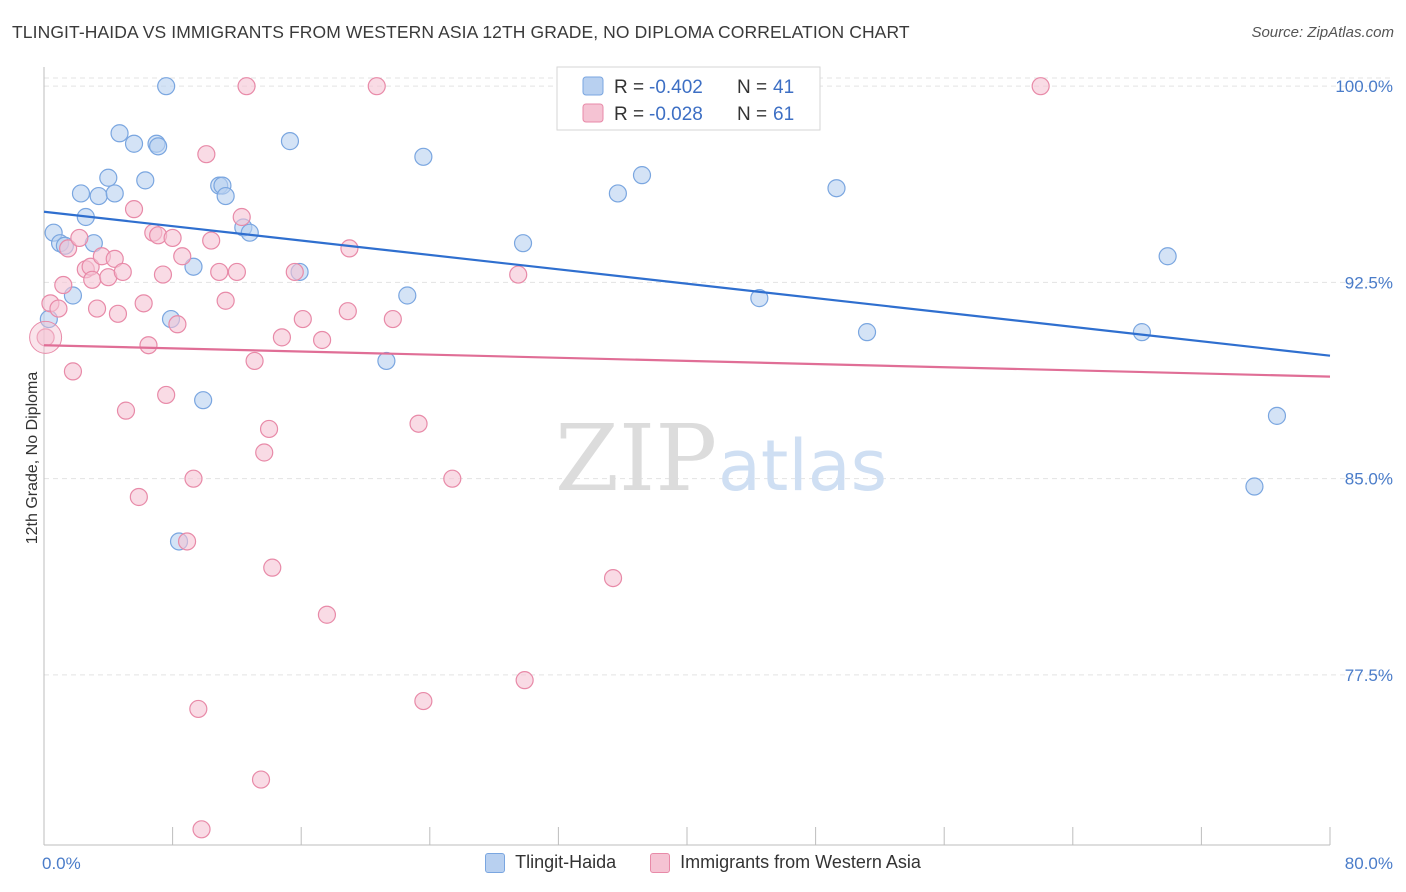 This screenshot has width=1406, height=892. Describe the element at coordinates (1369, 675) in the screenshot. I see `y-tick-label-0: 77.5%` at that location.